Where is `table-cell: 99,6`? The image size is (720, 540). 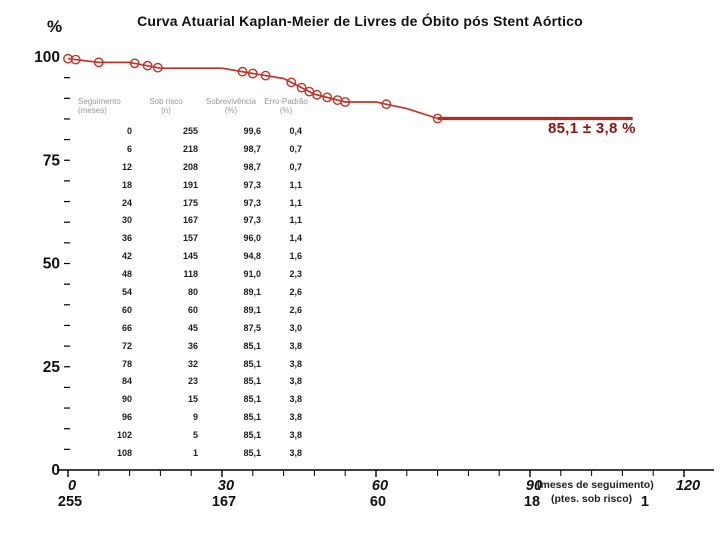 table-cell: 99,6 is located at coordinates (252, 131).